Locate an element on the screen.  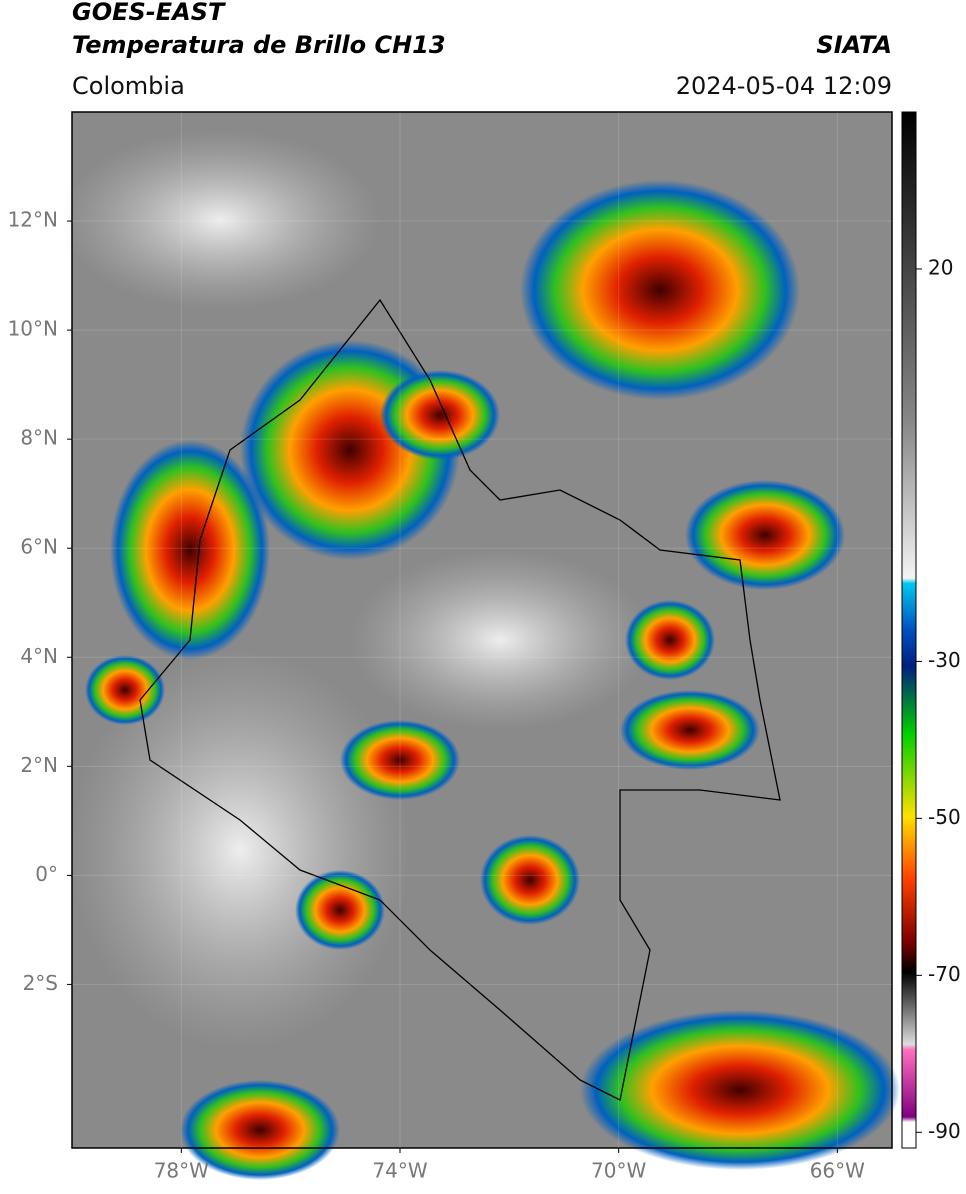
x-tick-label: 78°W is located at coordinates (181, 1171).